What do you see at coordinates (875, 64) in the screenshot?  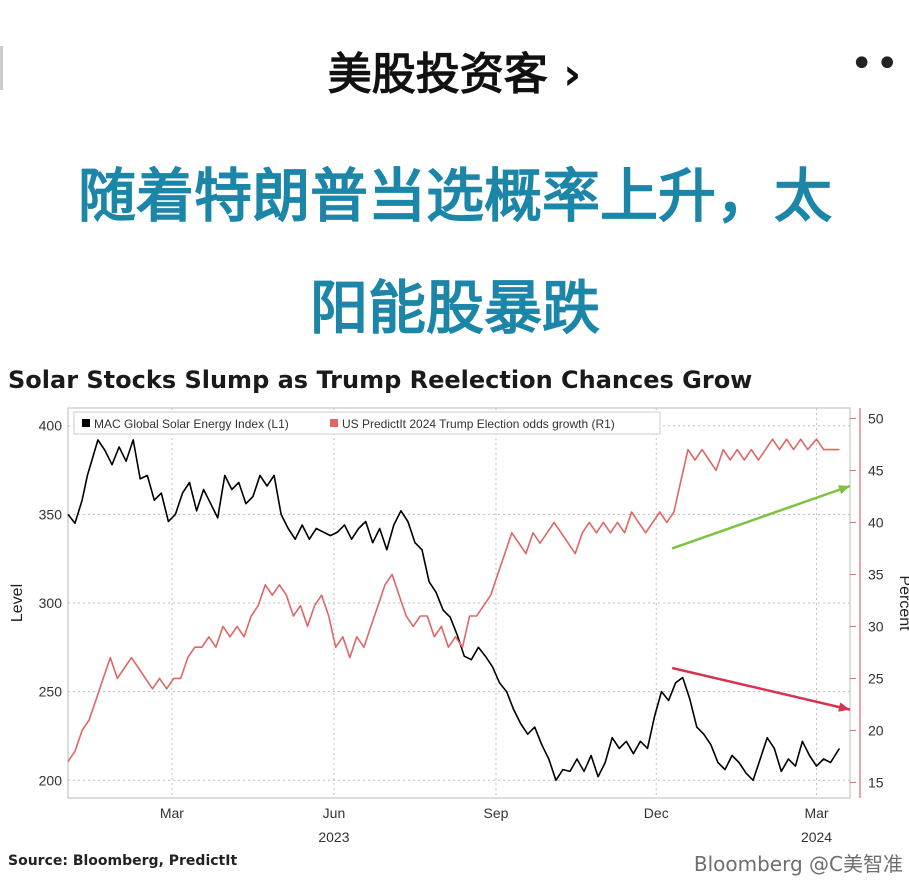 I see `more-horizontal-icon: ••` at bounding box center [875, 64].